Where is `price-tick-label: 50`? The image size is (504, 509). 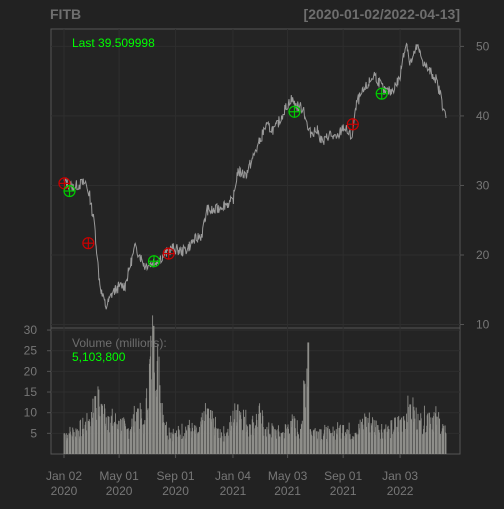
price-tick-label: 50 is located at coordinates (483, 46).